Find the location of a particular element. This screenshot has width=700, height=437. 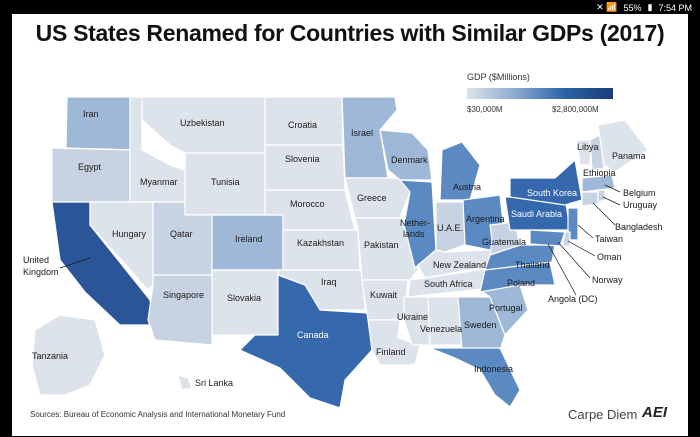

label-ne: Morocco is located at coordinates (307, 204).